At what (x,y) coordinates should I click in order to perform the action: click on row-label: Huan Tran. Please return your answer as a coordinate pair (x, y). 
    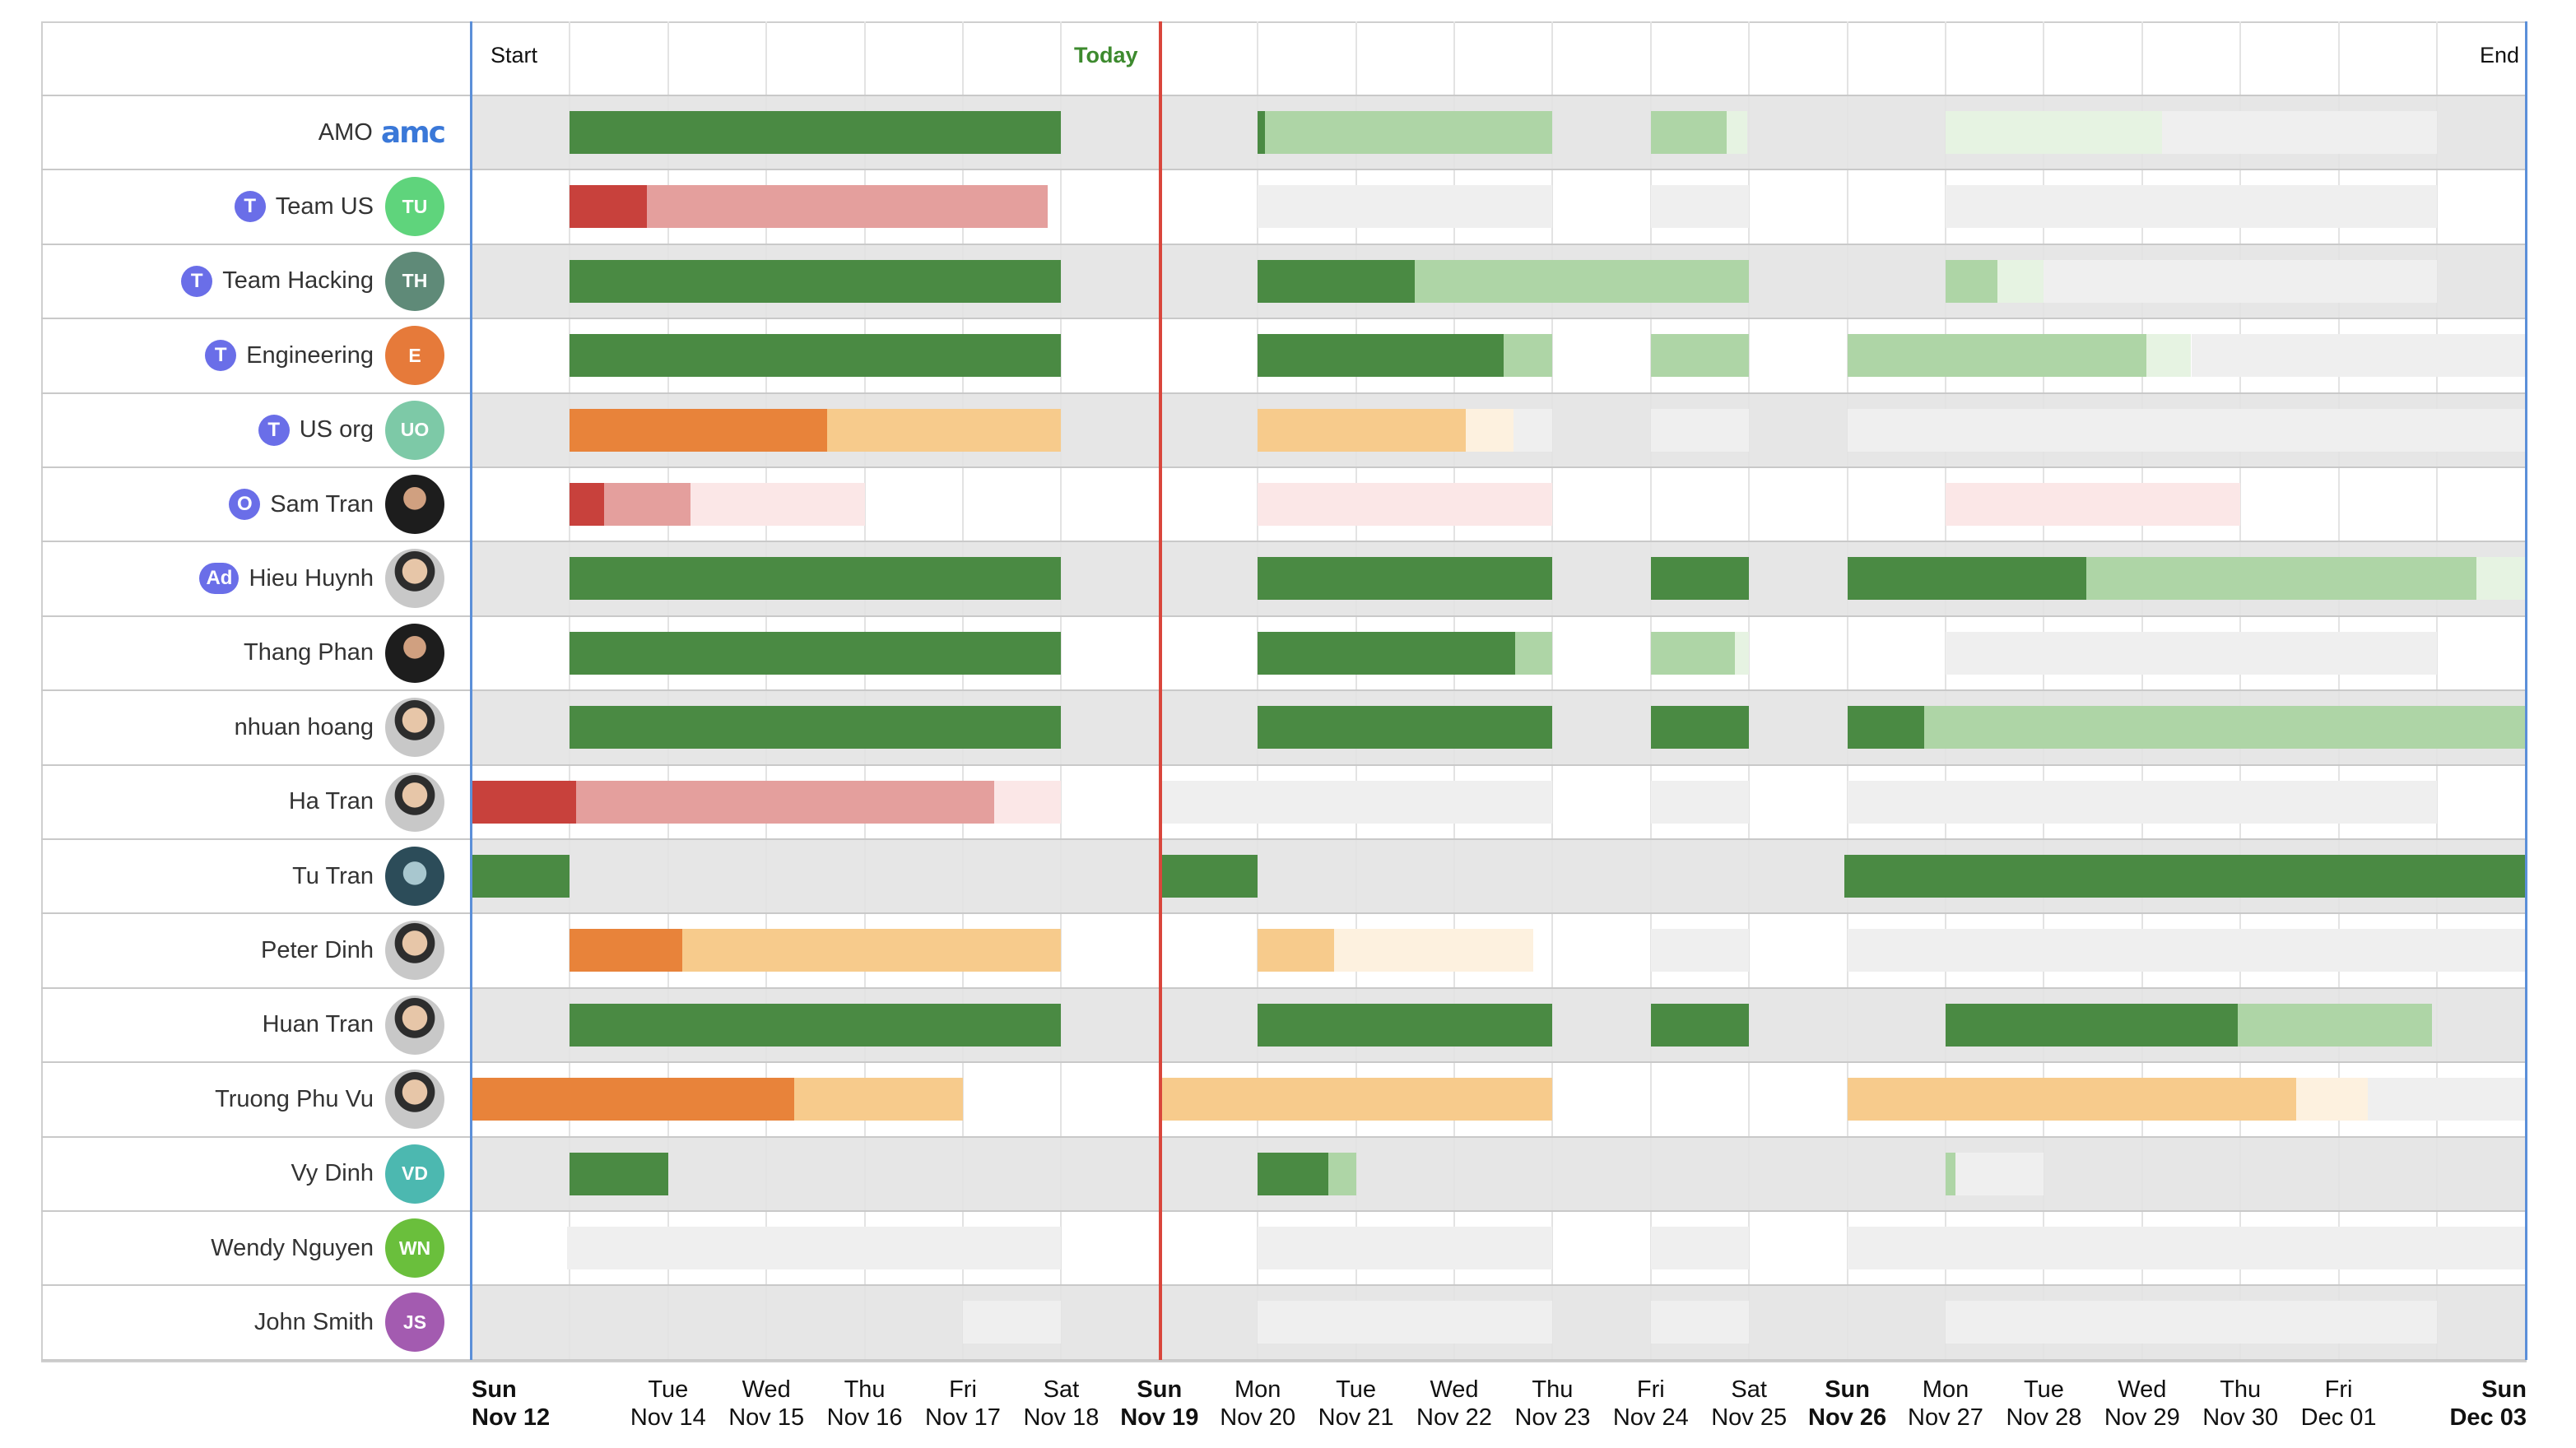
    Looking at the image, I should click on (353, 1025).